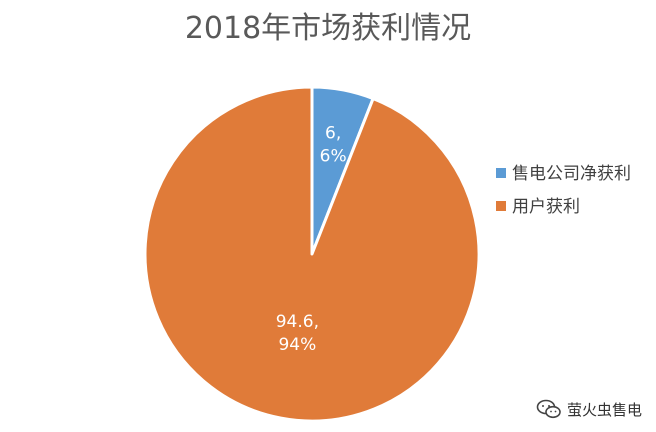 This screenshot has height=432, width=656. I want to click on watermark: 萤火虫售电, so click(589, 409).